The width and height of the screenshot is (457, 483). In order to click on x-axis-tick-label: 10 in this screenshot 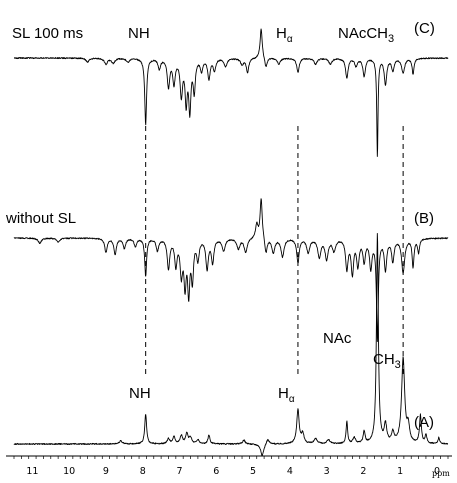, I will do `click(69, 471)`.